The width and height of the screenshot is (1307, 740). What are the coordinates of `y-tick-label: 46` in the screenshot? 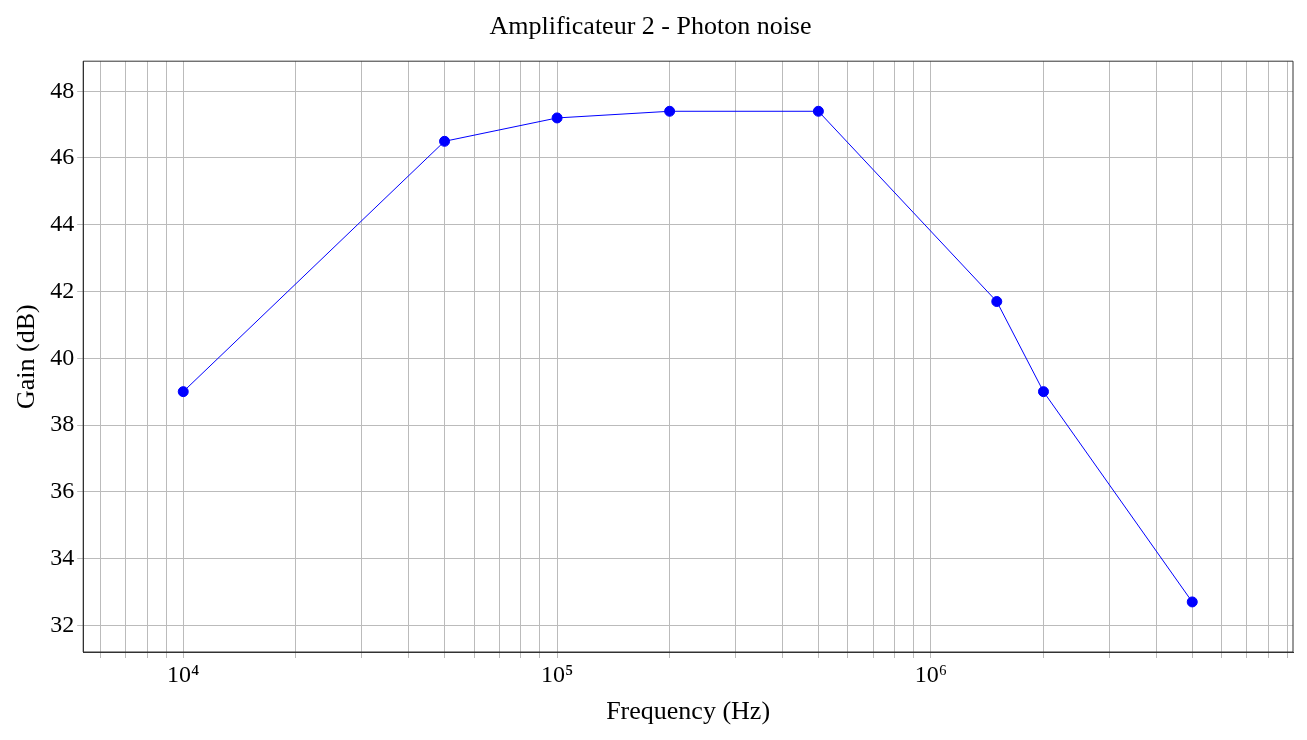 It's located at (62, 156).